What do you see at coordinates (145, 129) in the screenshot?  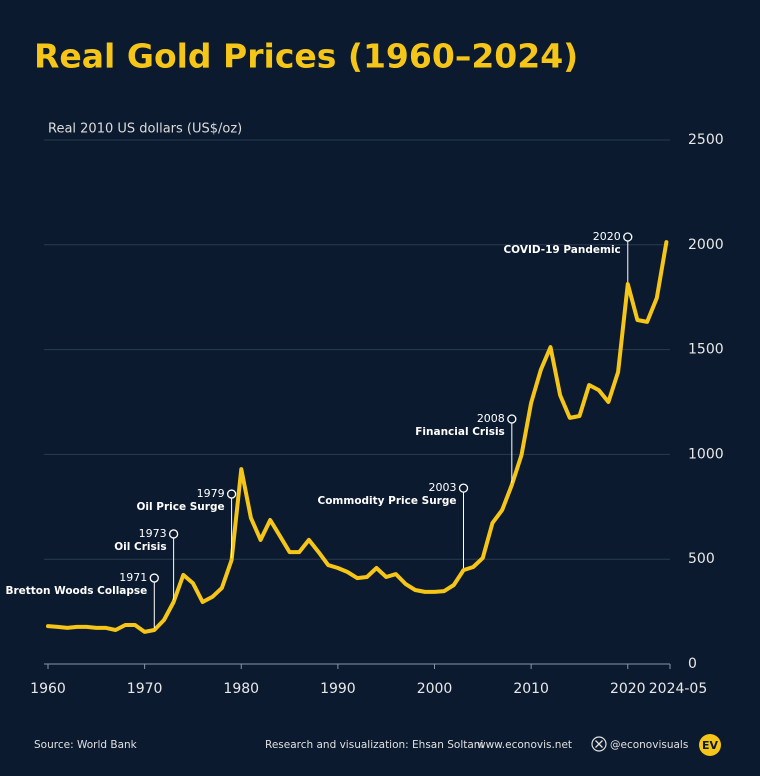 I see `y-axis-label: Real 2010 US dollars (US$/oz)` at bounding box center [145, 129].